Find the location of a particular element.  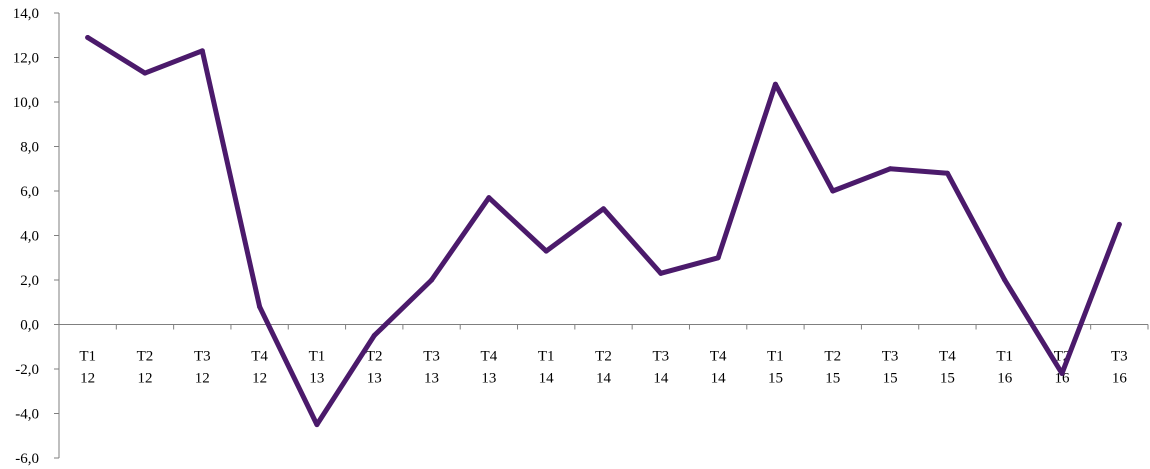

y-tick-label: 2,0 is located at coordinates (29, 281).